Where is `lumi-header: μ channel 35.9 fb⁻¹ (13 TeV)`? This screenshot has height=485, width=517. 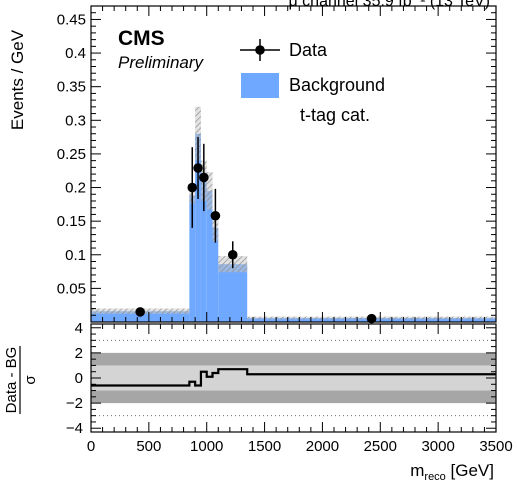 lumi-header: μ channel 35.9 fb⁻¹ (13 TeV) is located at coordinates (389, 5).